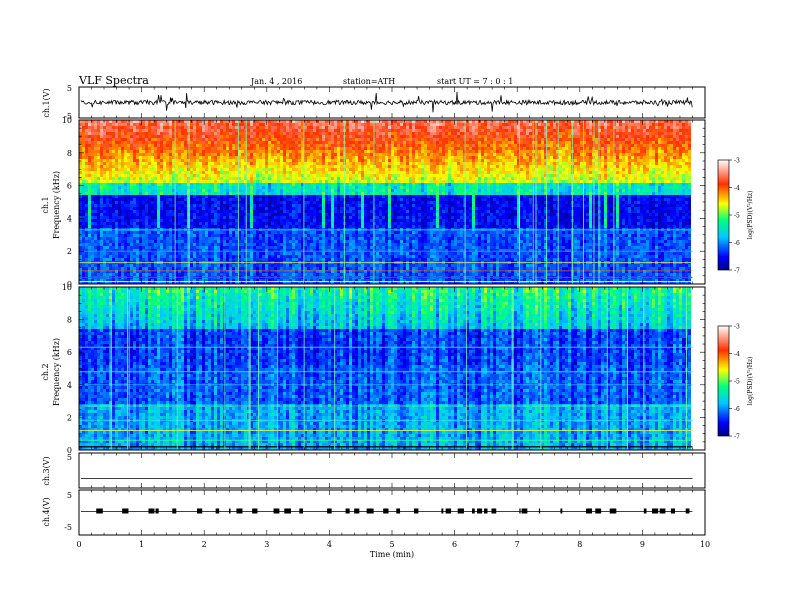 The height and width of the screenshot is (612, 792). I want to click on ch4-waveform-ytick-top: 5, so click(69, 495).